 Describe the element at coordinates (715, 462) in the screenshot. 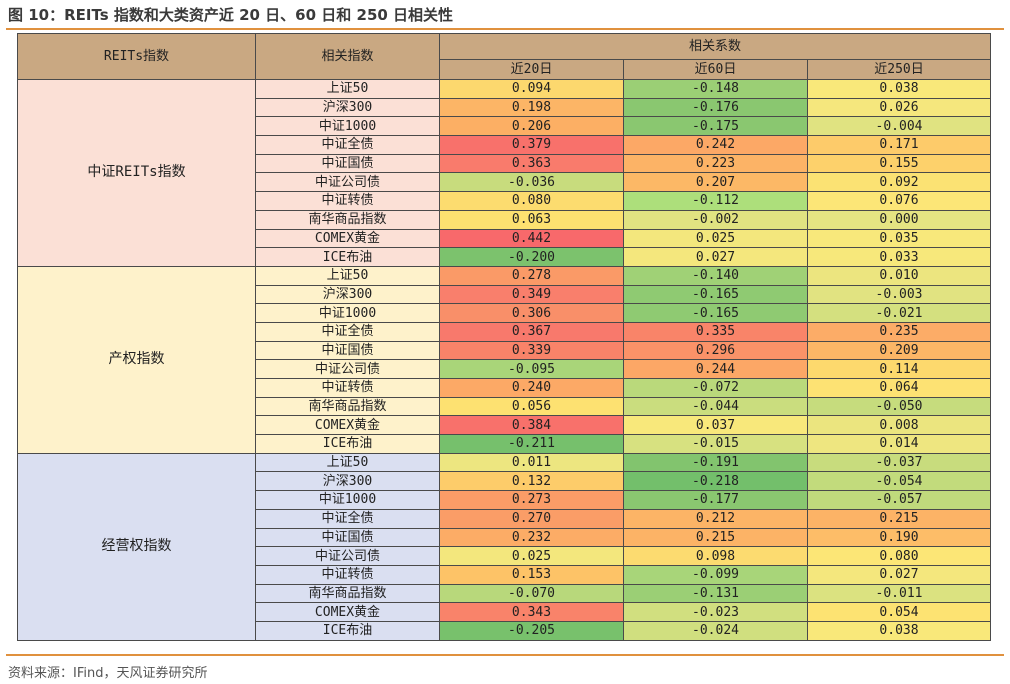

I see `corr-value-cell: -0.191` at that location.